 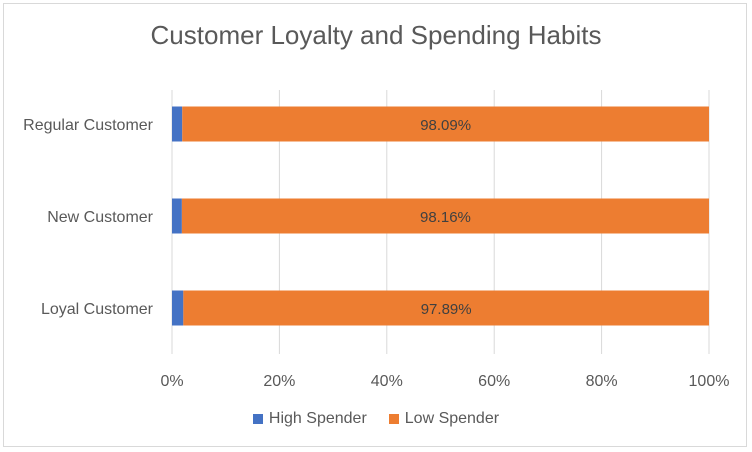 I want to click on x-tick-label: 40%, so click(x=387, y=381).